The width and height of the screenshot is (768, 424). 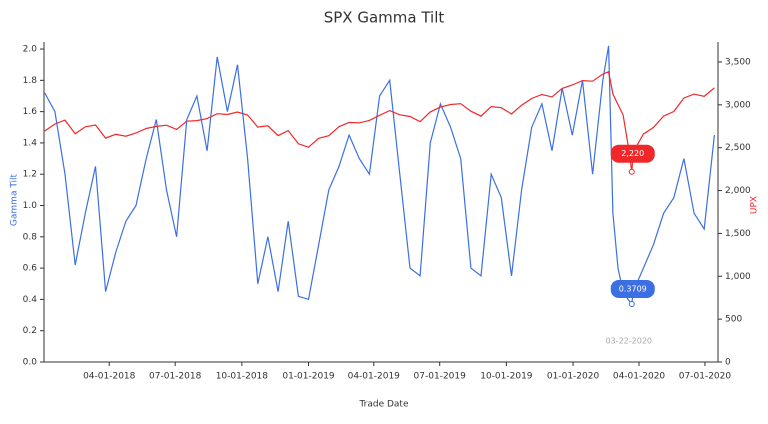 What do you see at coordinates (30, 237) in the screenshot?
I see `y-tick-label: 0.8` at bounding box center [30, 237].